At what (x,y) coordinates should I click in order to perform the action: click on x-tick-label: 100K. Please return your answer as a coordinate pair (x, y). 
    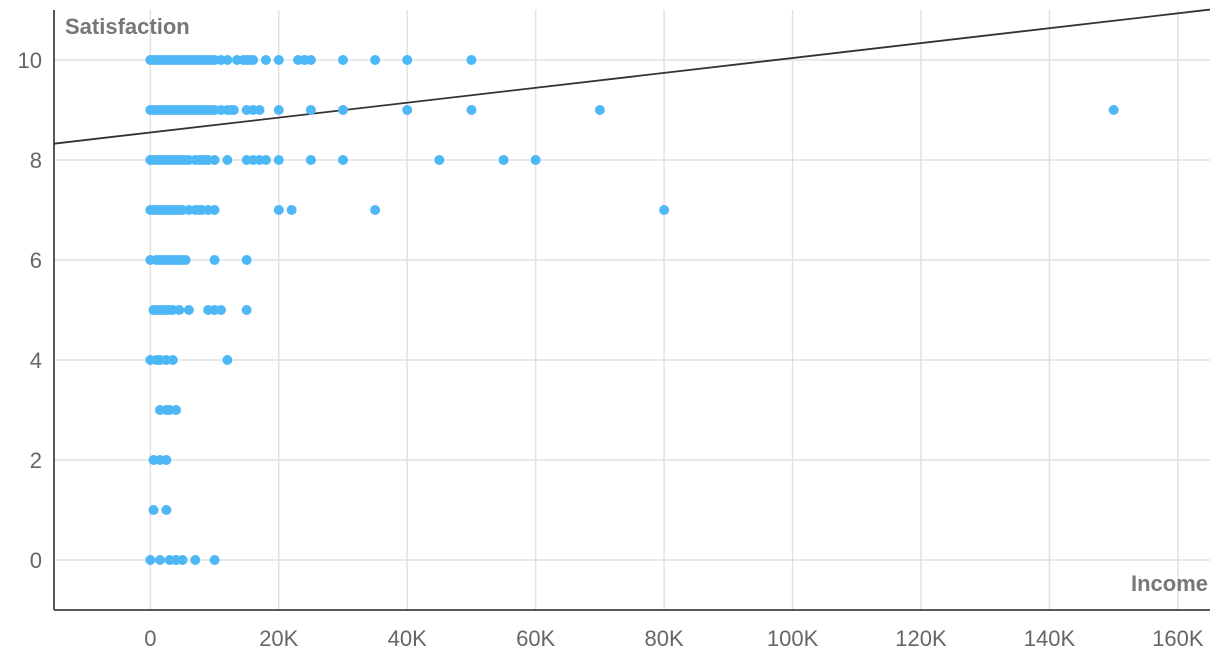
    Looking at the image, I should click on (793, 638).